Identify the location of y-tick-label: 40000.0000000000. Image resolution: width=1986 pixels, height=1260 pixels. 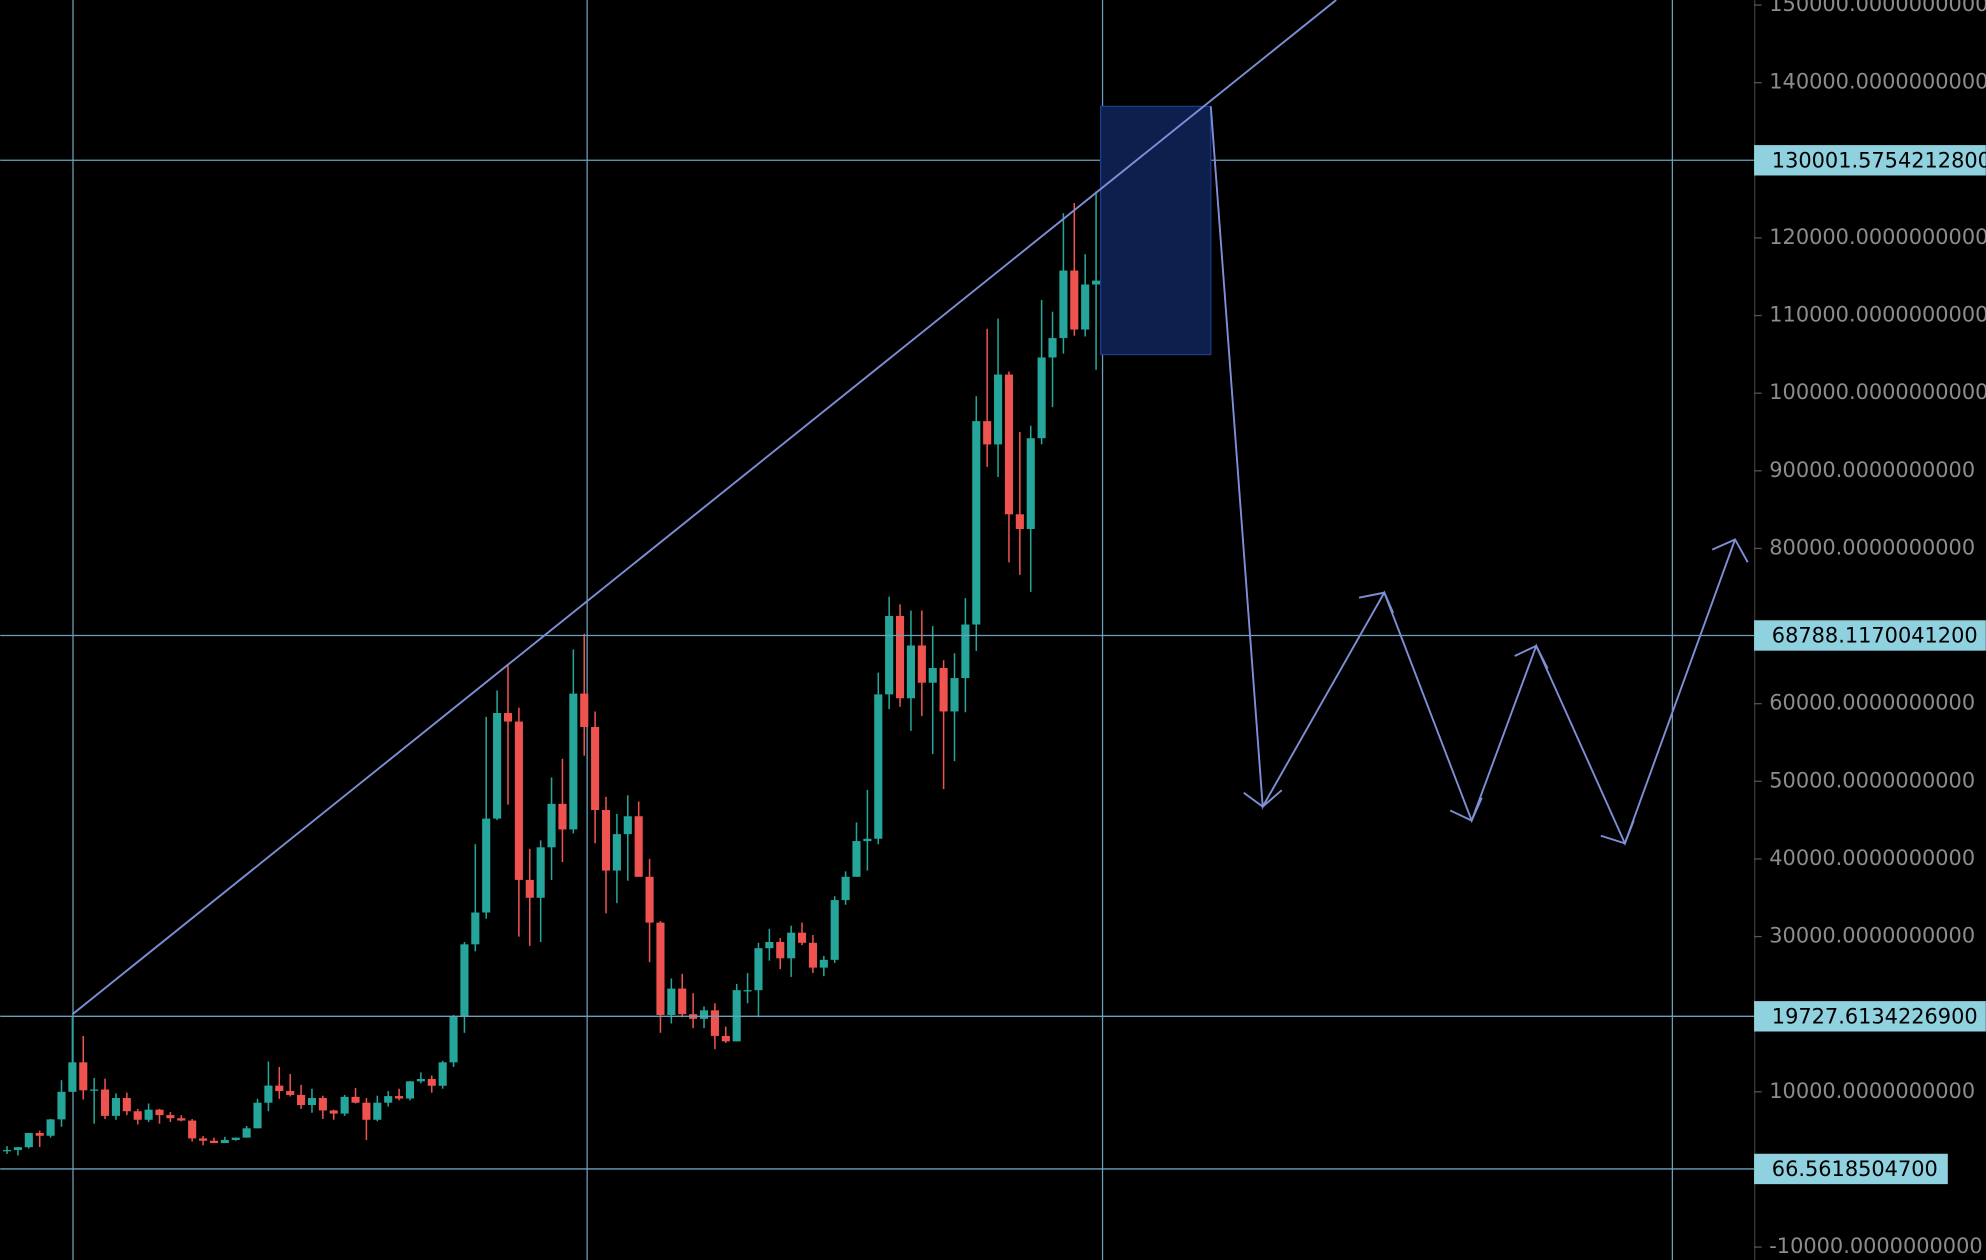
(1872, 858).